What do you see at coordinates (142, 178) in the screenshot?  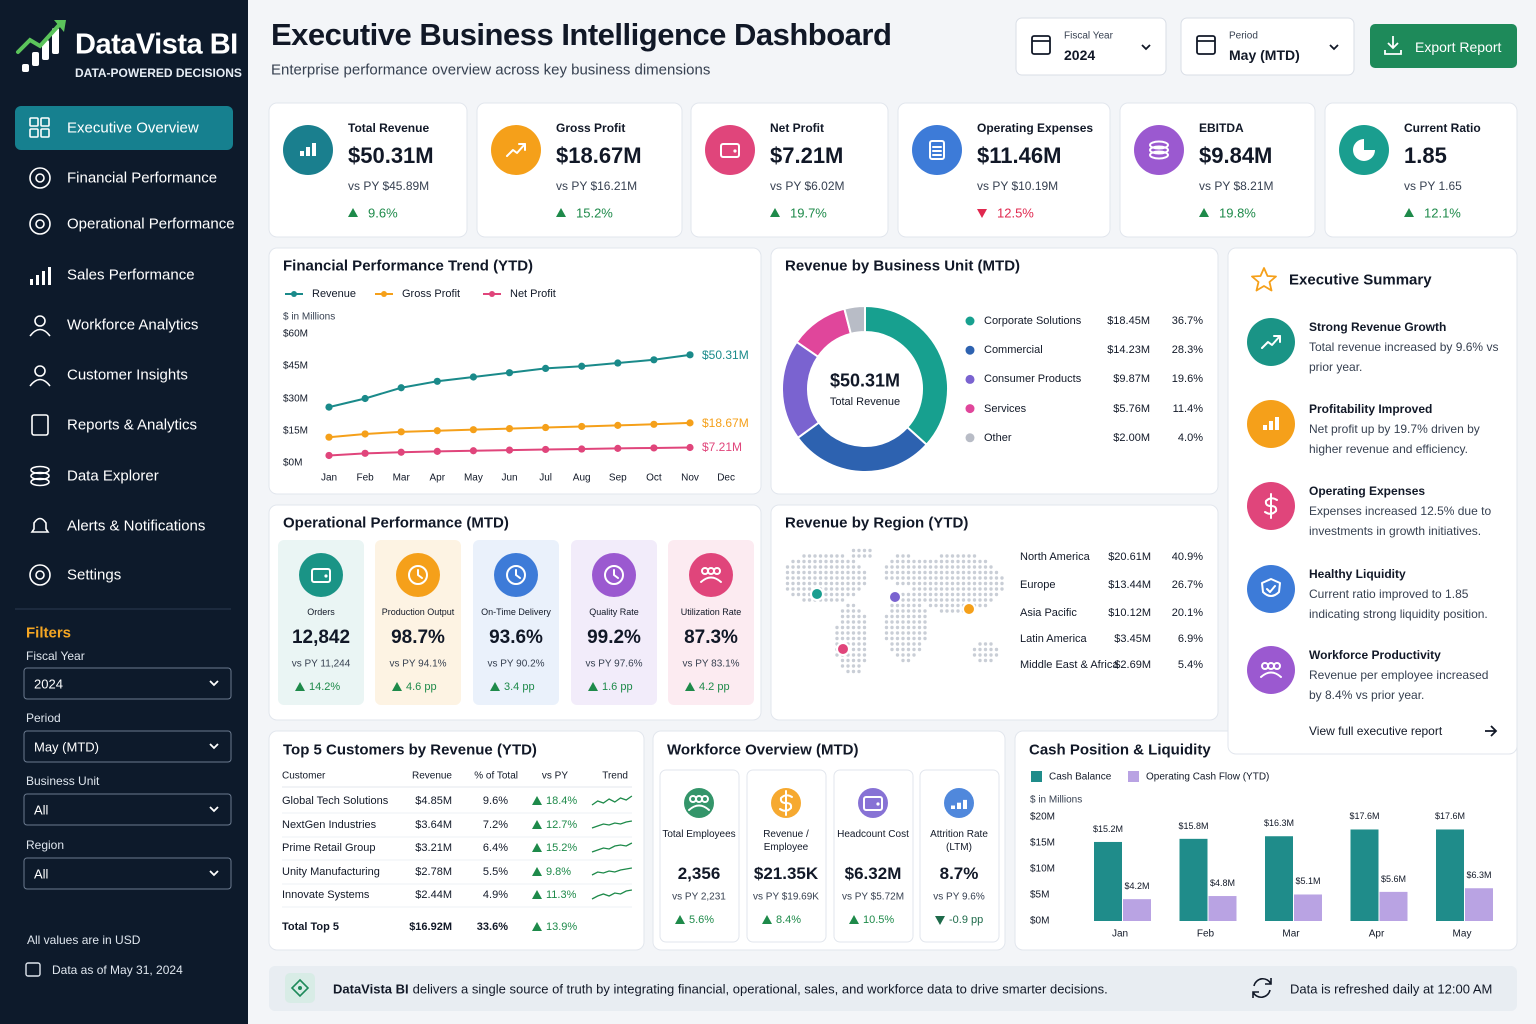 I see `nav-item: Financial Performance` at bounding box center [142, 178].